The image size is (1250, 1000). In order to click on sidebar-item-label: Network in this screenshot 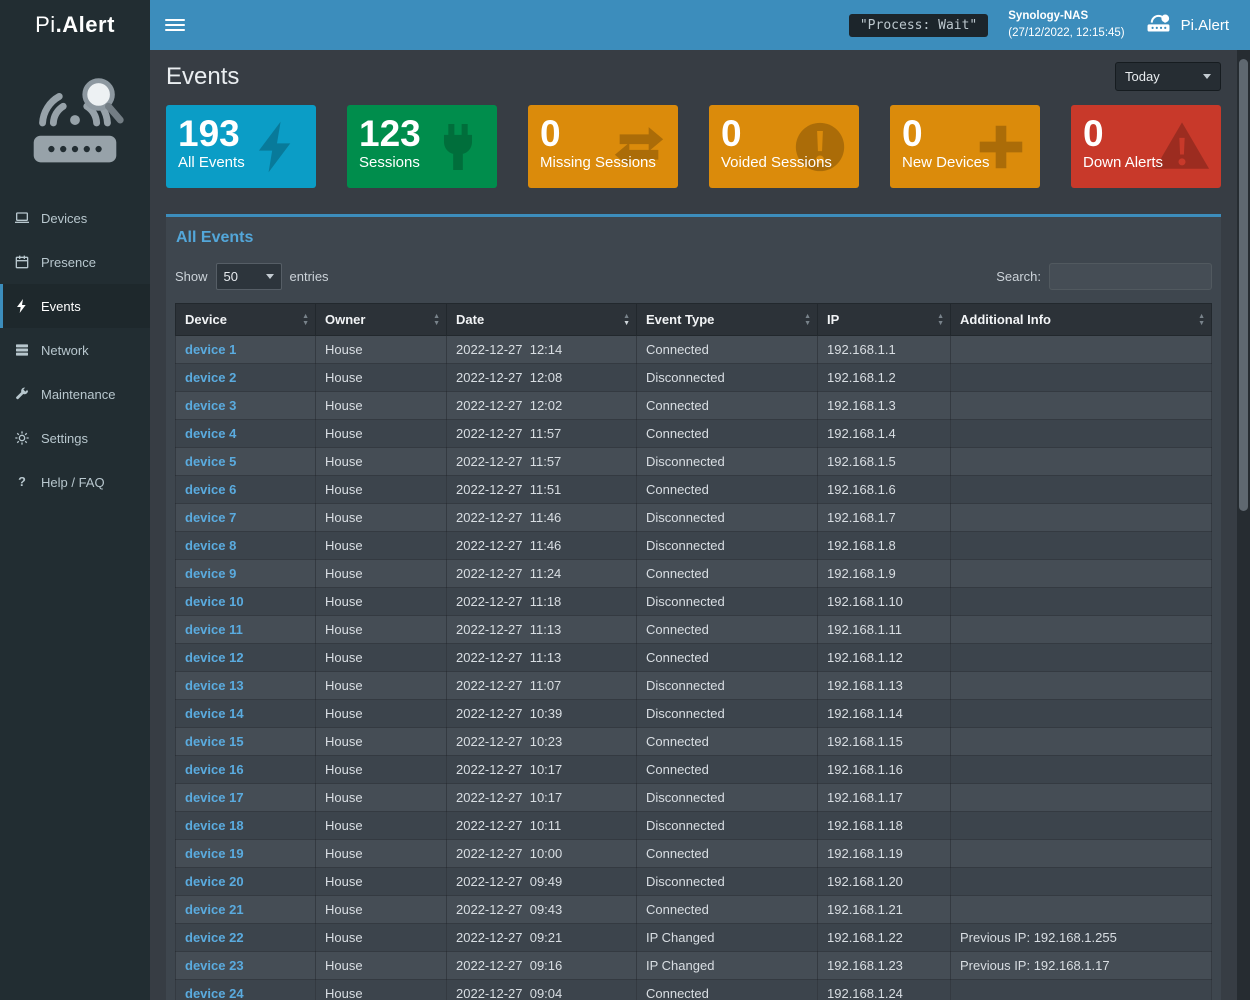, I will do `click(65, 350)`.